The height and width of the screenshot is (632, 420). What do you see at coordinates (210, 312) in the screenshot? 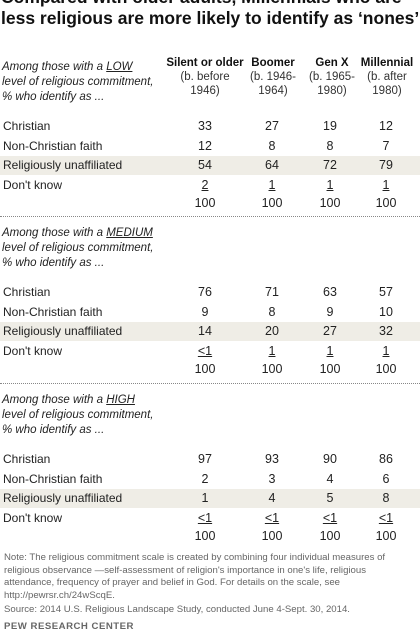
I see `table-row: Non-Christian faith 9 8 9 10` at bounding box center [210, 312].